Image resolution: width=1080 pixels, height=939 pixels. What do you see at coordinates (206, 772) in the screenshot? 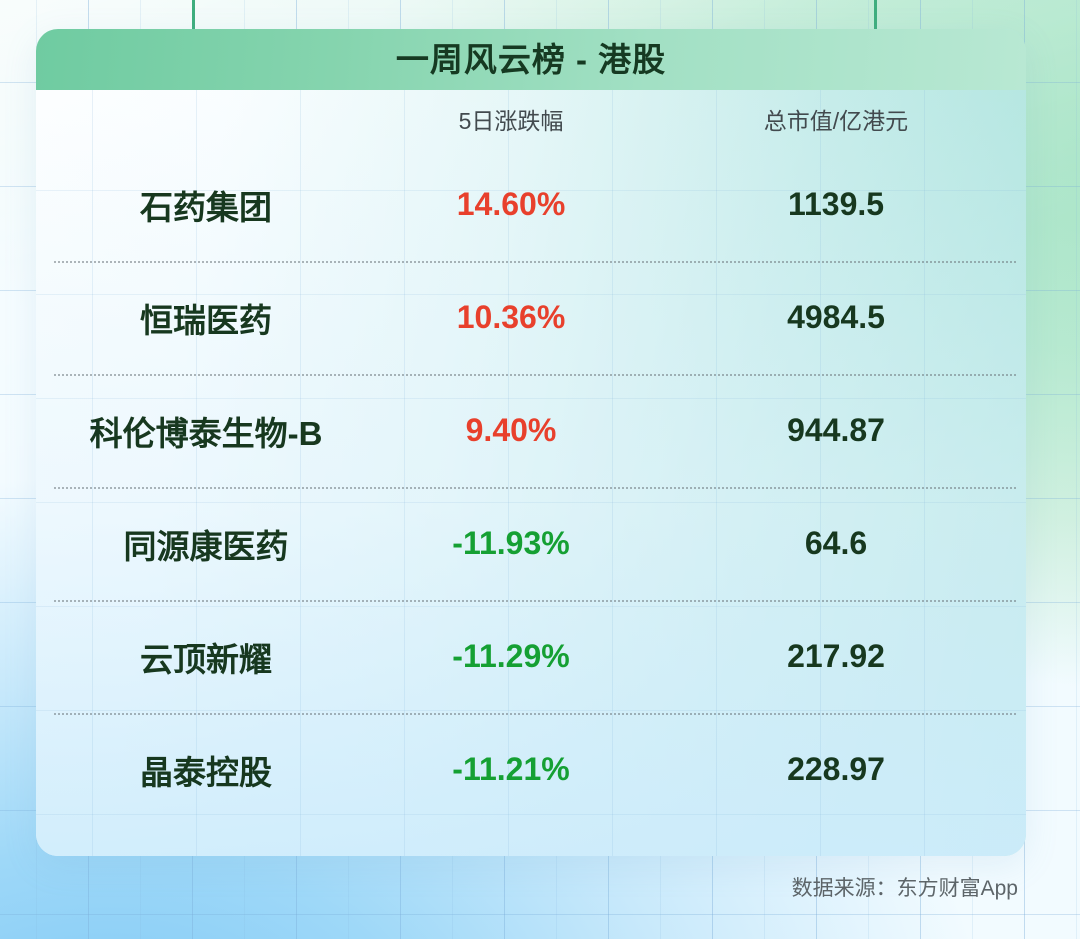
I see `stock-name: 晶泰控股` at bounding box center [206, 772].